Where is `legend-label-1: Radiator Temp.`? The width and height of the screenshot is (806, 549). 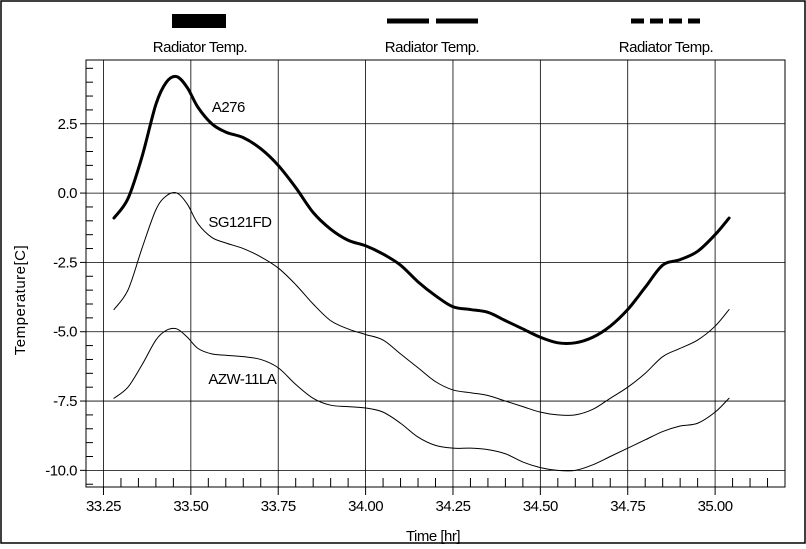
legend-label-1: Radiator Temp. is located at coordinates (200, 47).